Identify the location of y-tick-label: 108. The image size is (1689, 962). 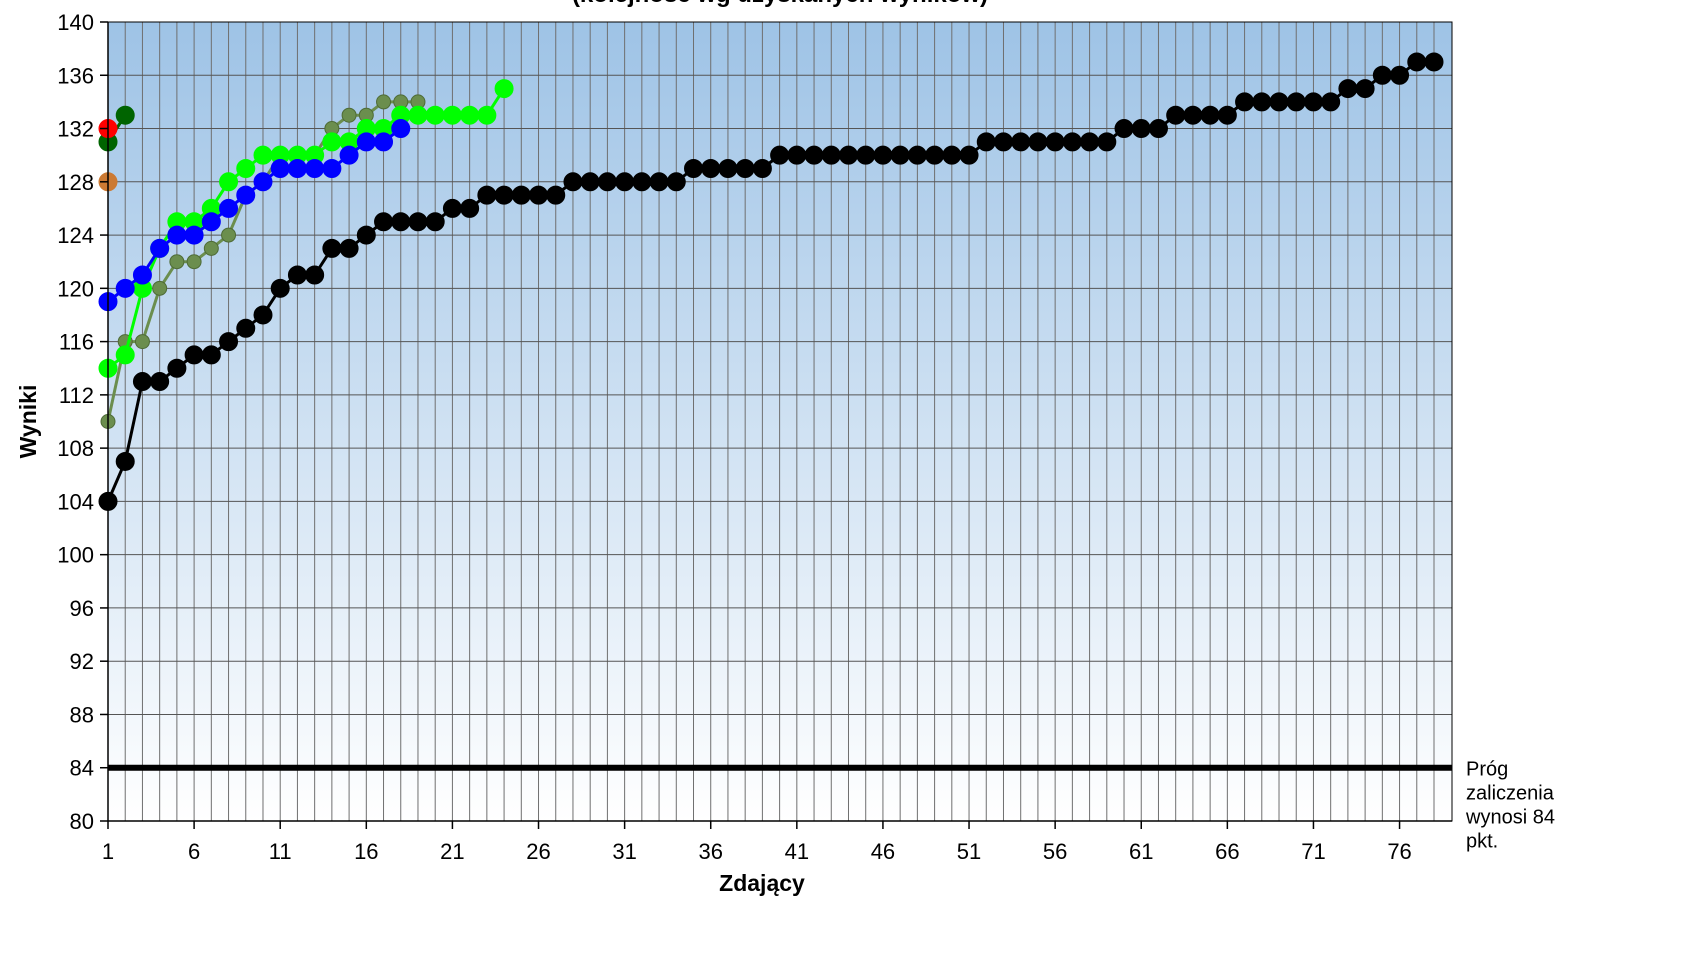
(75, 448).